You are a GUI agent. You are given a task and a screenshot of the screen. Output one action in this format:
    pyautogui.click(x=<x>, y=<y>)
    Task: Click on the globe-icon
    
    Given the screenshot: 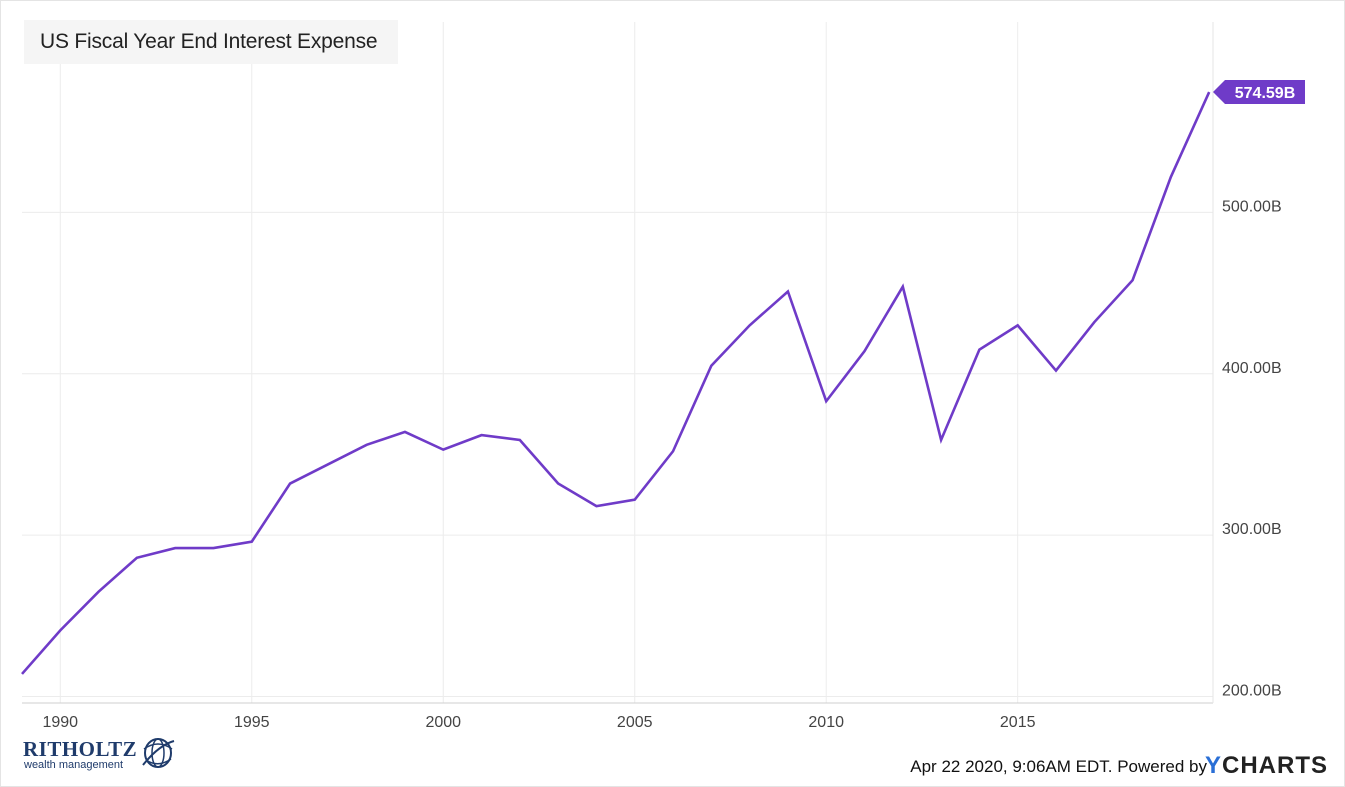 What is the action you would take?
    pyautogui.click(x=158, y=753)
    